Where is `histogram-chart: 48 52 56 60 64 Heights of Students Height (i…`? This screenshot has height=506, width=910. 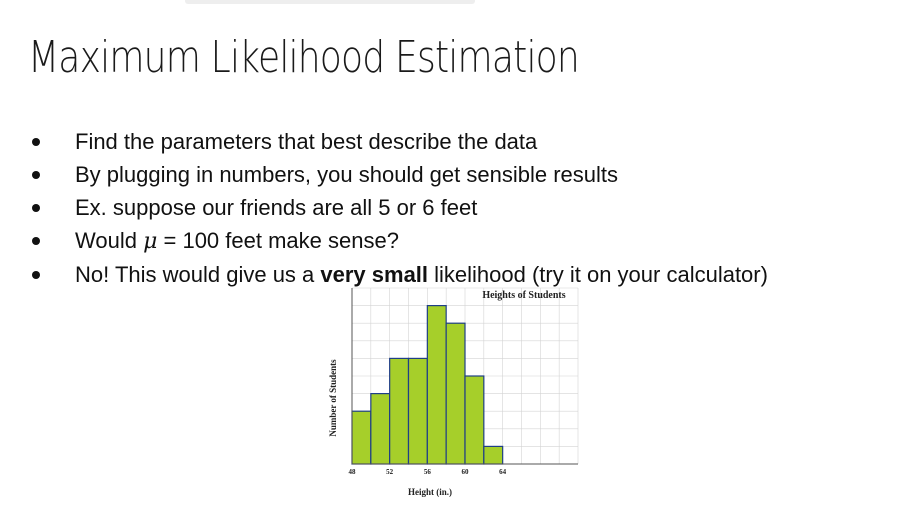 histogram-chart: 48 52 56 60 64 Heights of Students Height (i… is located at coordinates (453, 392).